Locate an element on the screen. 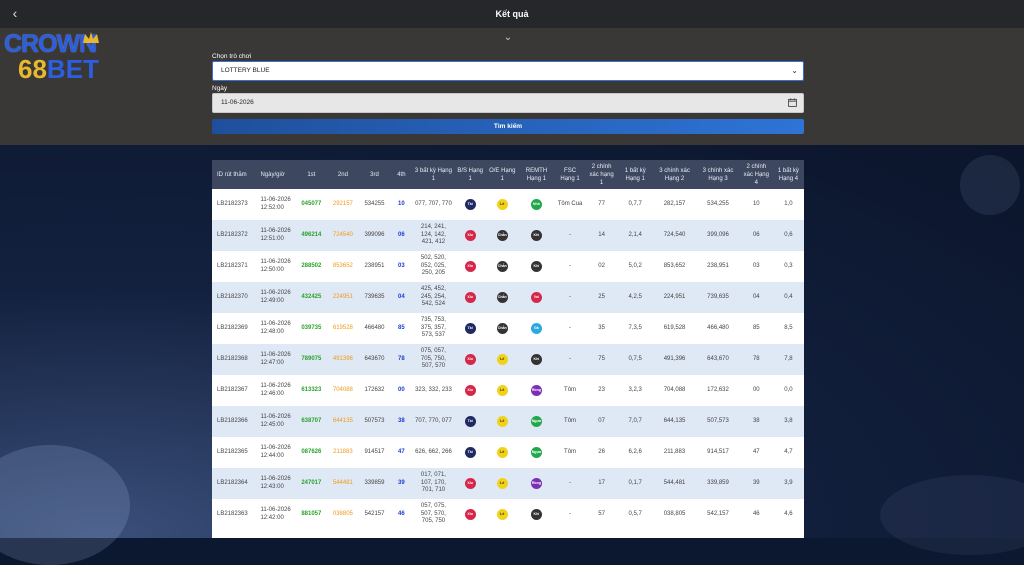 Image resolution: width=1024 pixels, height=565 pixels. column-header-datetime: Ngày/giờ is located at coordinates (275, 174).